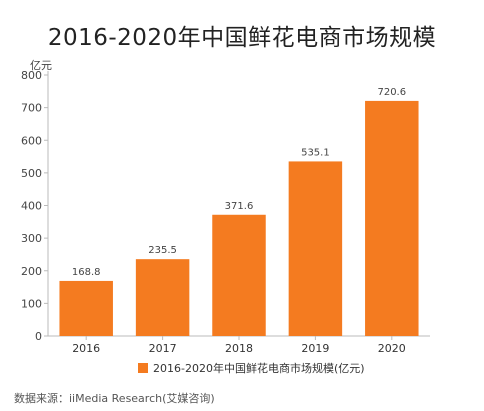 The image size is (484, 411). I want to click on bar-2019, so click(315, 248).